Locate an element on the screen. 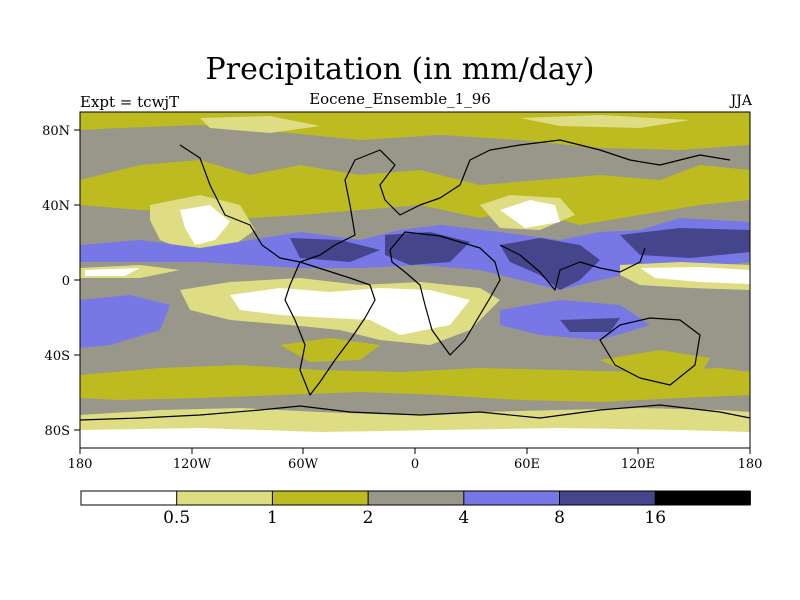 The height and width of the screenshot is (600, 800). colorbar-frame is located at coordinates (415, 498).